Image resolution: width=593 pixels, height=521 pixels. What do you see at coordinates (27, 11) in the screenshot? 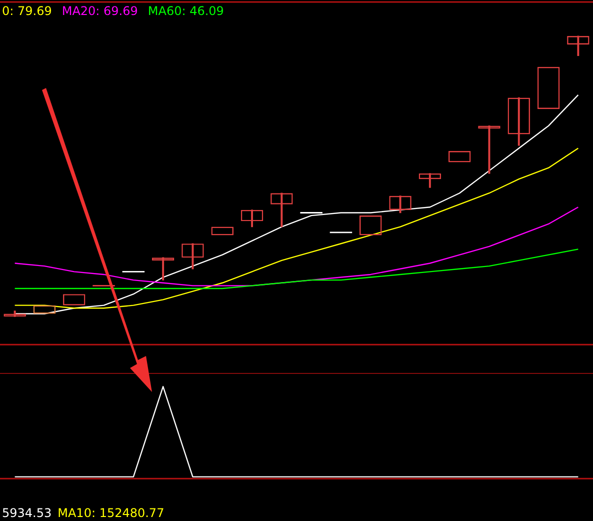
I see `text: 0: 79.69` at bounding box center [27, 11].